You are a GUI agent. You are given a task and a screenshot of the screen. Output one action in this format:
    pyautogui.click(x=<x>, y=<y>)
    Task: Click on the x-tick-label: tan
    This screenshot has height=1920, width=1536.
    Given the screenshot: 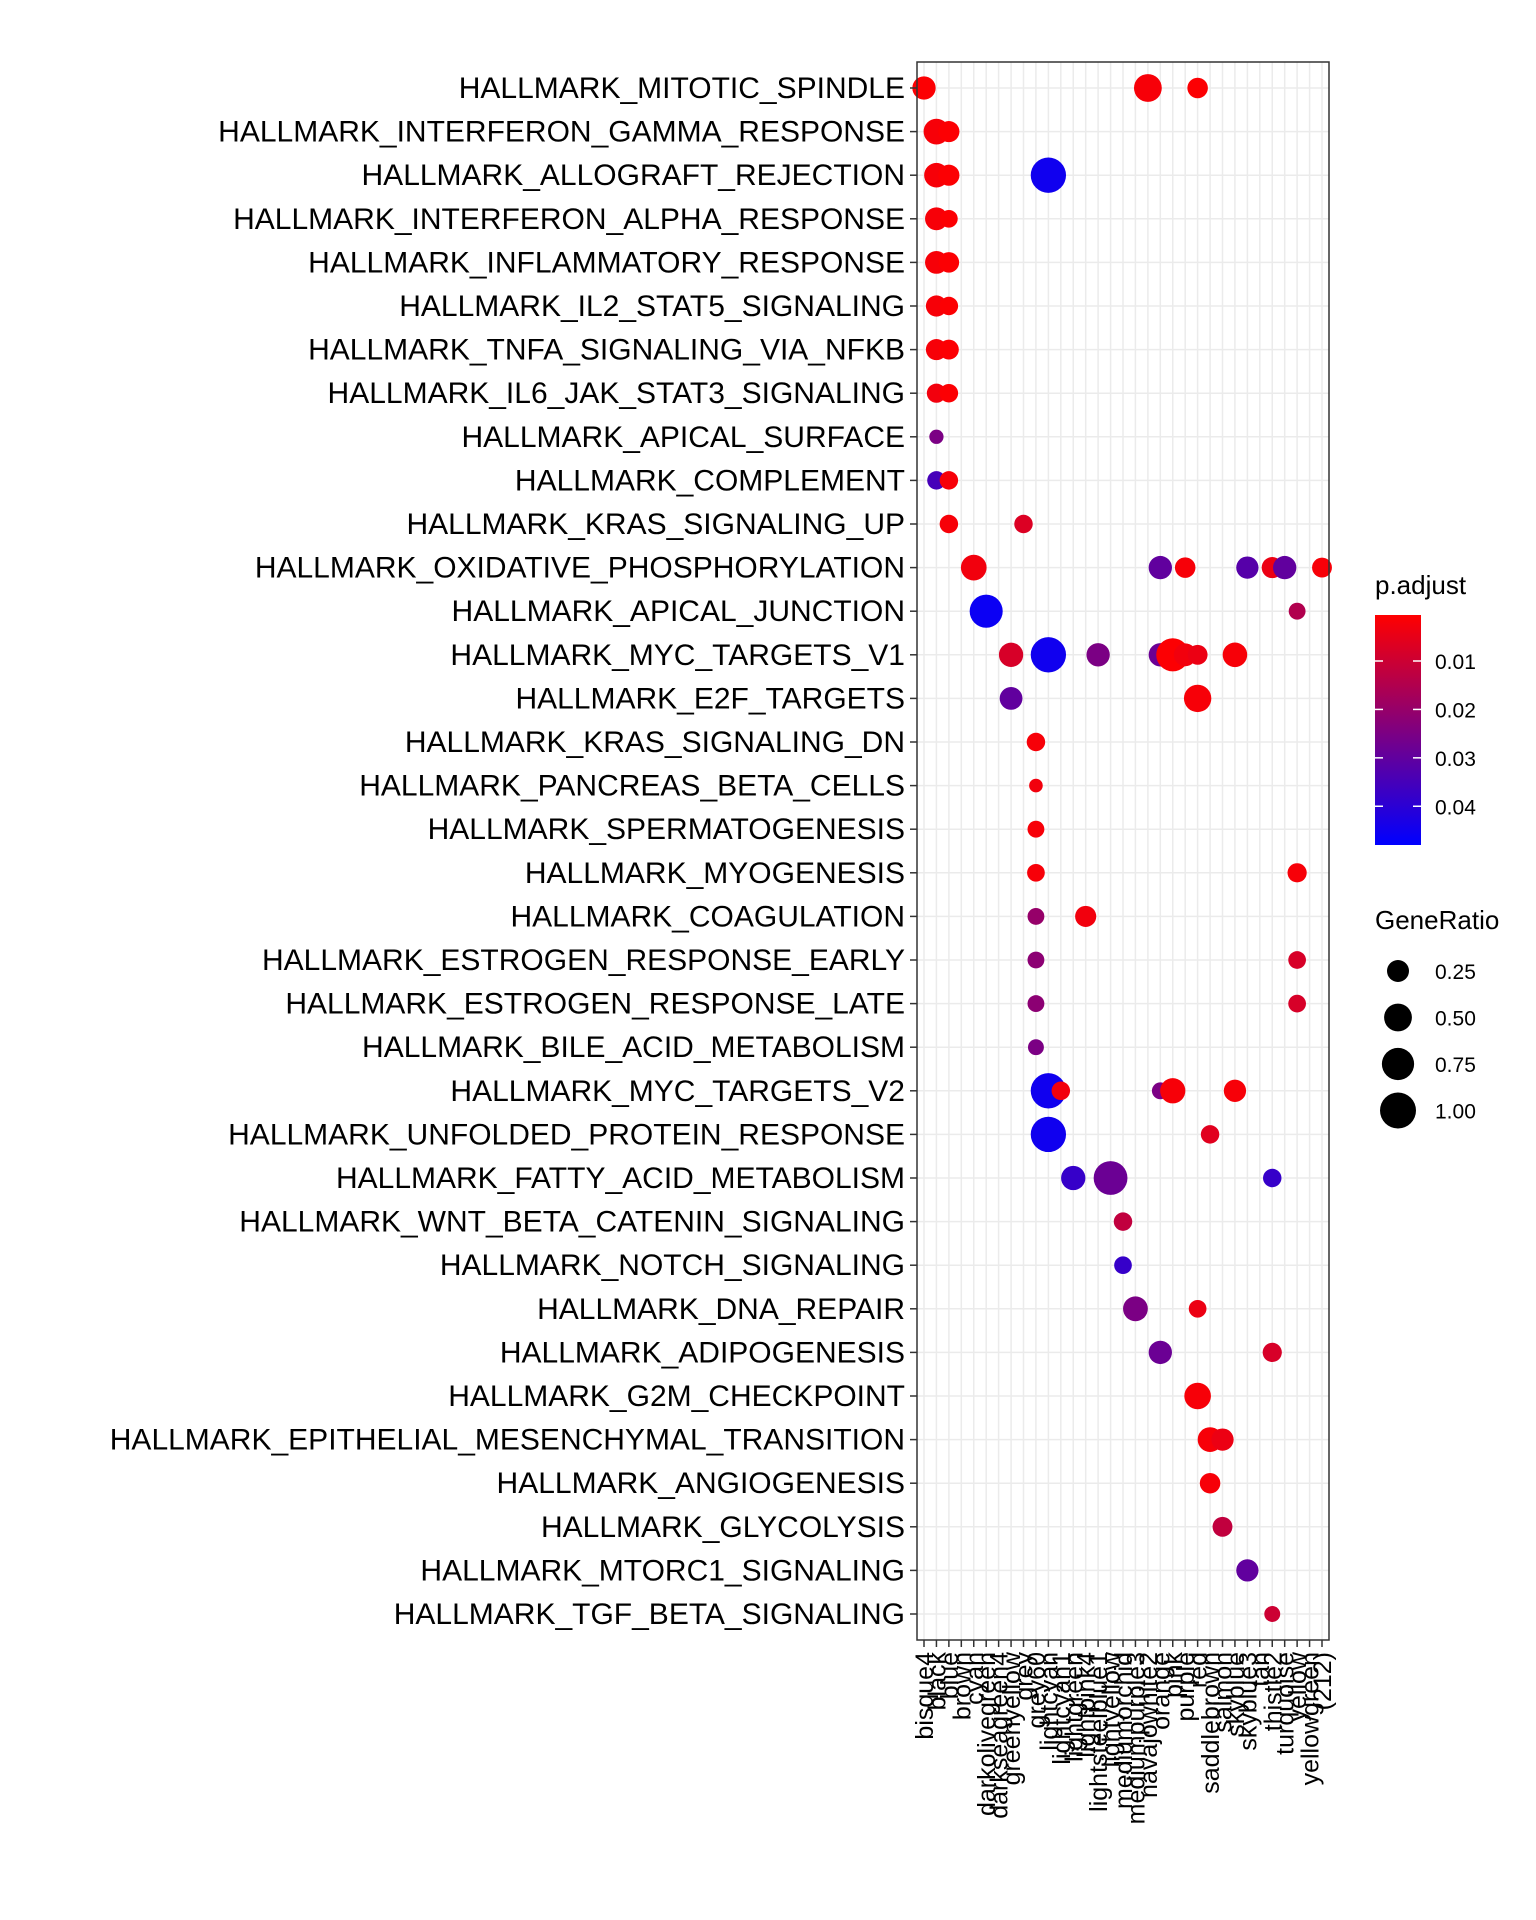 What is the action you would take?
    pyautogui.click(x=1261, y=1669)
    